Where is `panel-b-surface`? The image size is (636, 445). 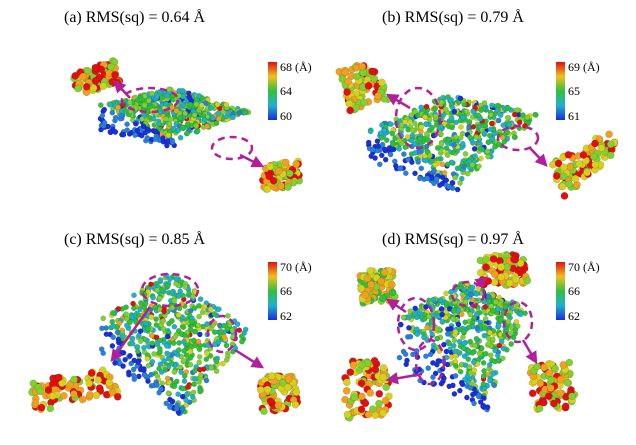 panel-b-surface is located at coordinates (452, 143).